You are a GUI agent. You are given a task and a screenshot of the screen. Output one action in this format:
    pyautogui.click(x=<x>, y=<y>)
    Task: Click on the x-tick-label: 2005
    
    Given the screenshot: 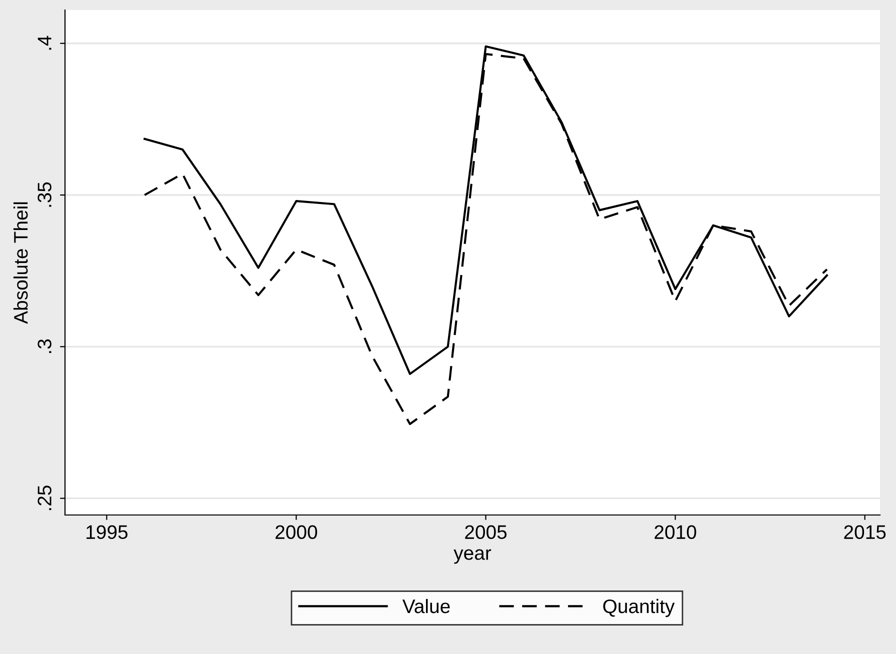 What is the action you would take?
    pyautogui.click(x=486, y=532)
    